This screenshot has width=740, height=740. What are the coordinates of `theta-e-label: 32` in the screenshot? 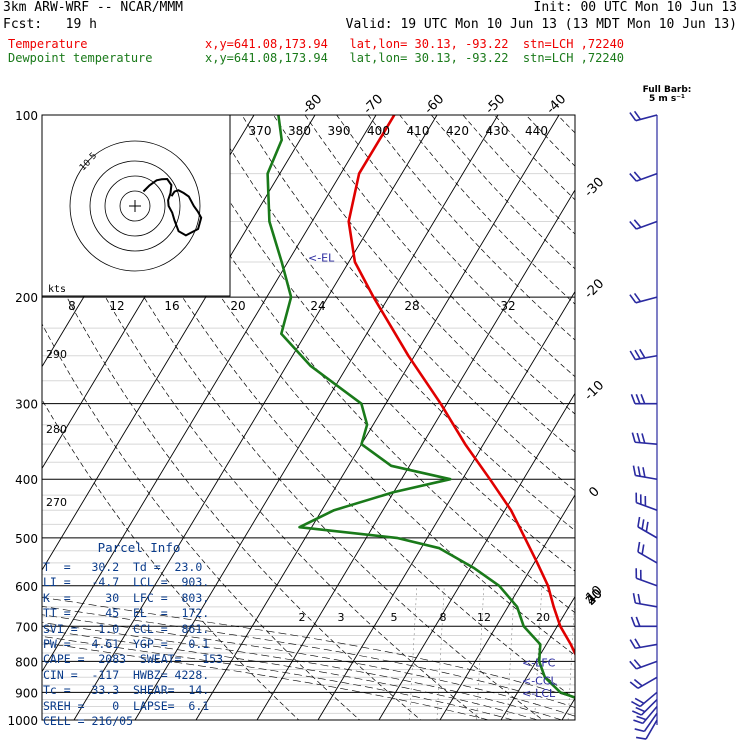 It's located at (507, 306).